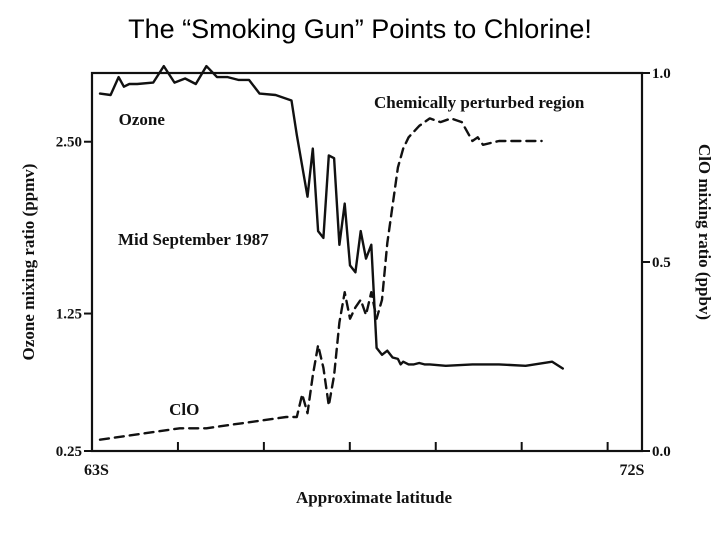  What do you see at coordinates (96, 470) in the screenshot?
I see `x-tick-label-start: 63S` at bounding box center [96, 470].